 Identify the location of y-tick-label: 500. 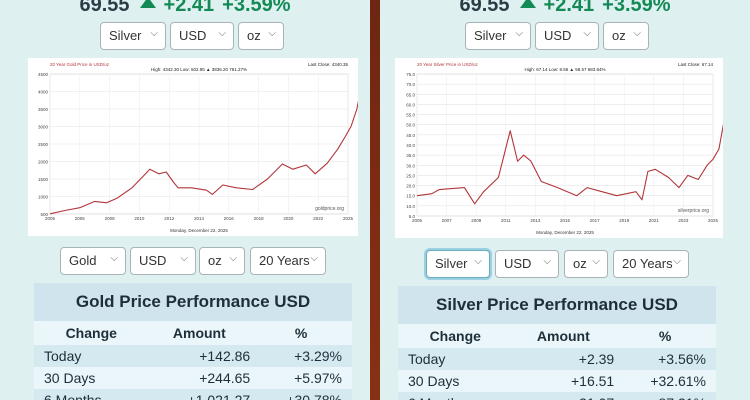
(44, 214).